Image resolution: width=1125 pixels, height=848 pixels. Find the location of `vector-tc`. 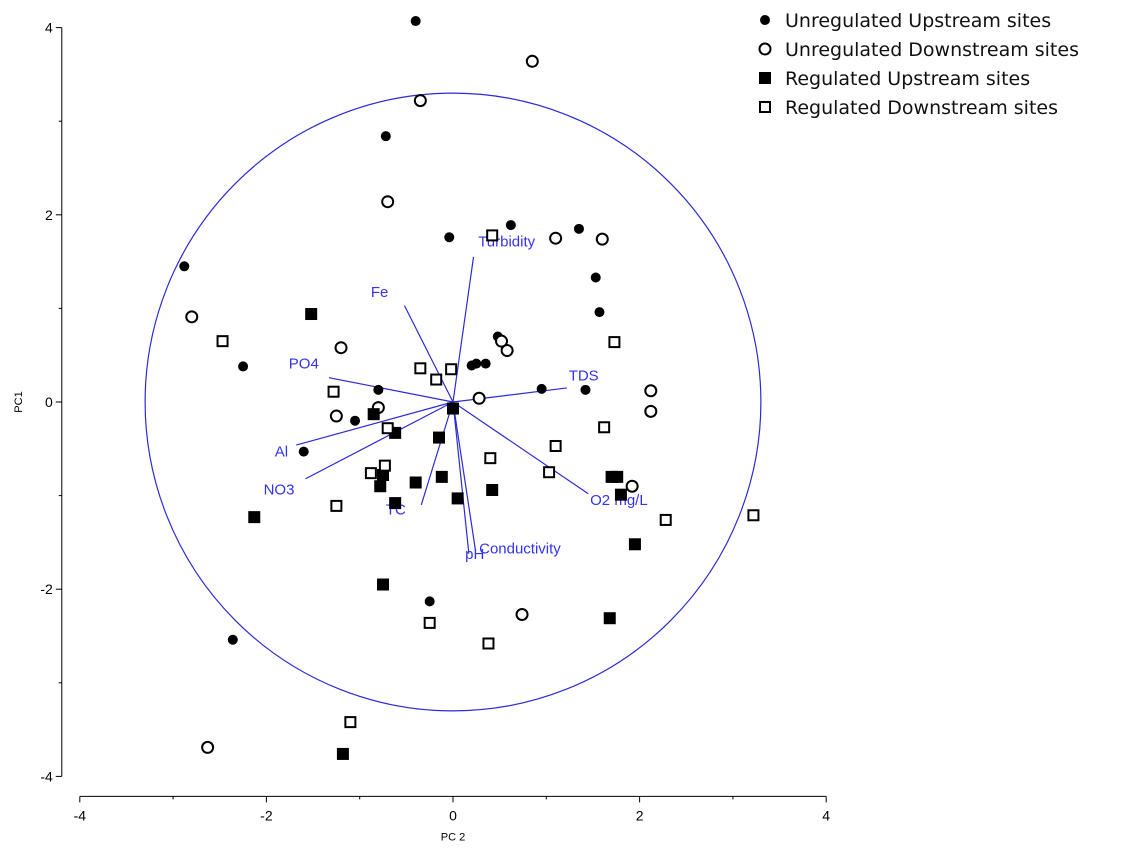

vector-tc is located at coordinates (437, 453).